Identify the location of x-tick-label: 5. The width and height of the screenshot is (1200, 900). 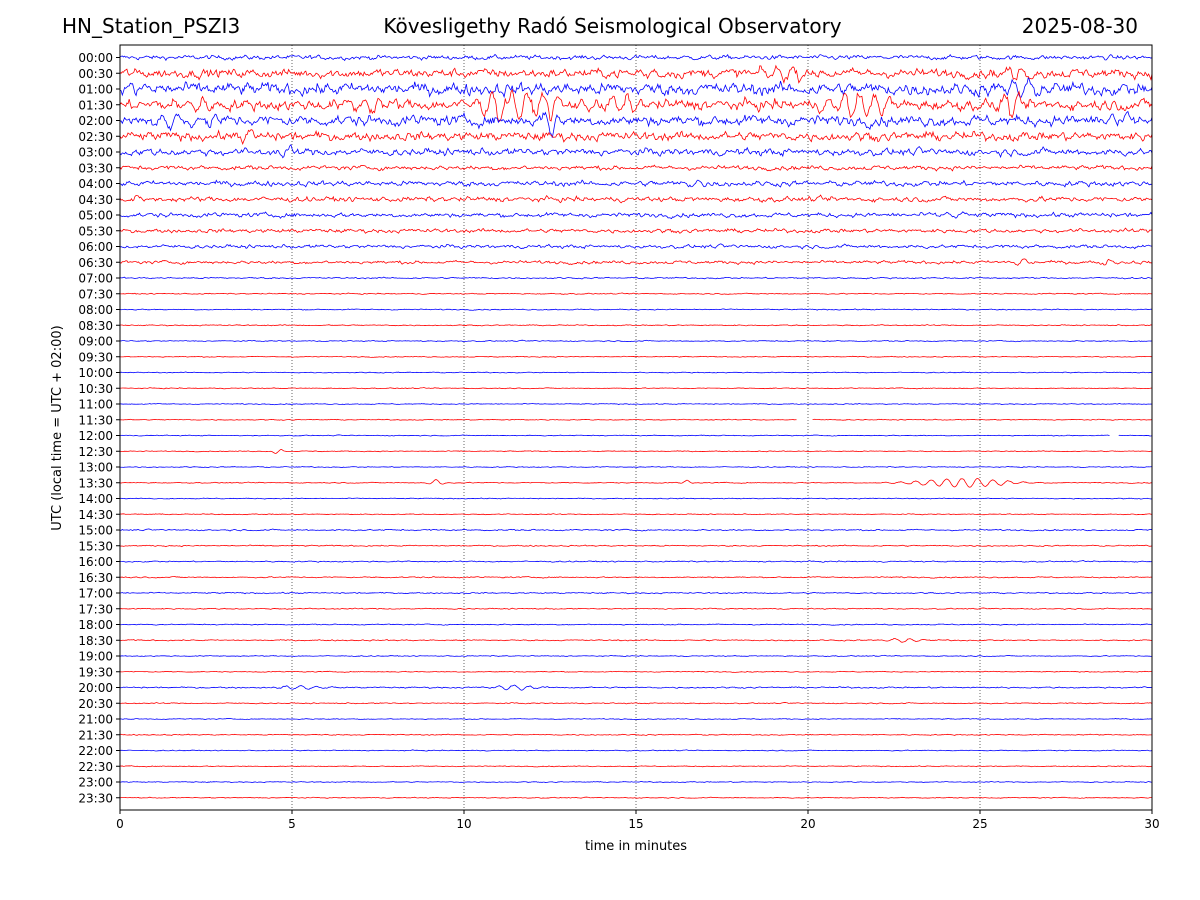
(292, 824).